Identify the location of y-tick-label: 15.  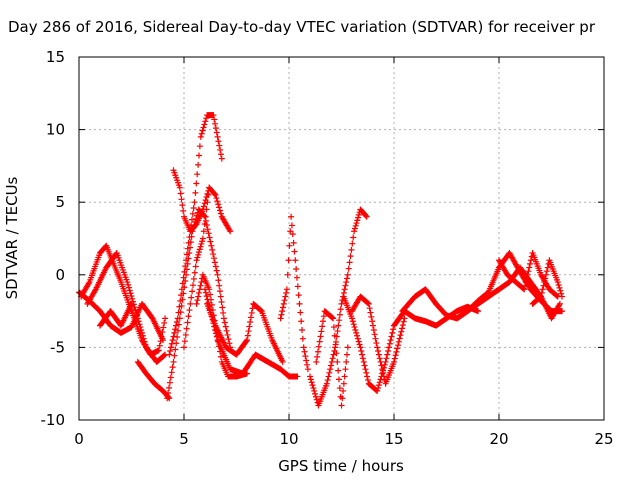
(55, 57).